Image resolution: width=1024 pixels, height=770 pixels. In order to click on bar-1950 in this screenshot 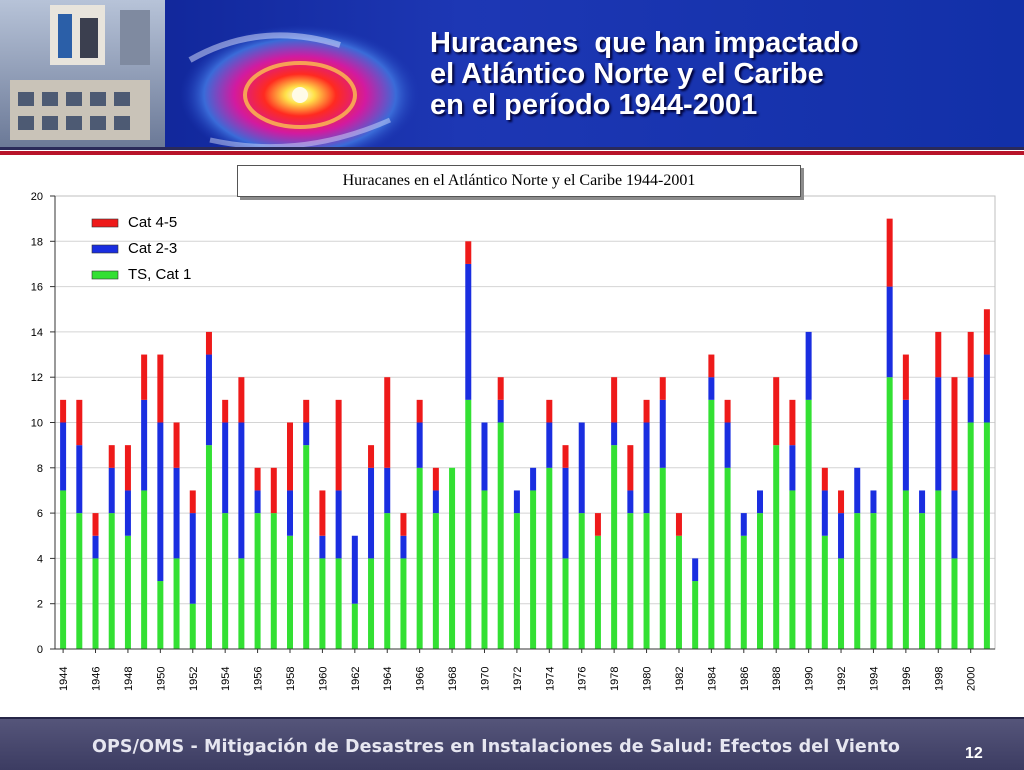, I will do `click(160, 501)`.